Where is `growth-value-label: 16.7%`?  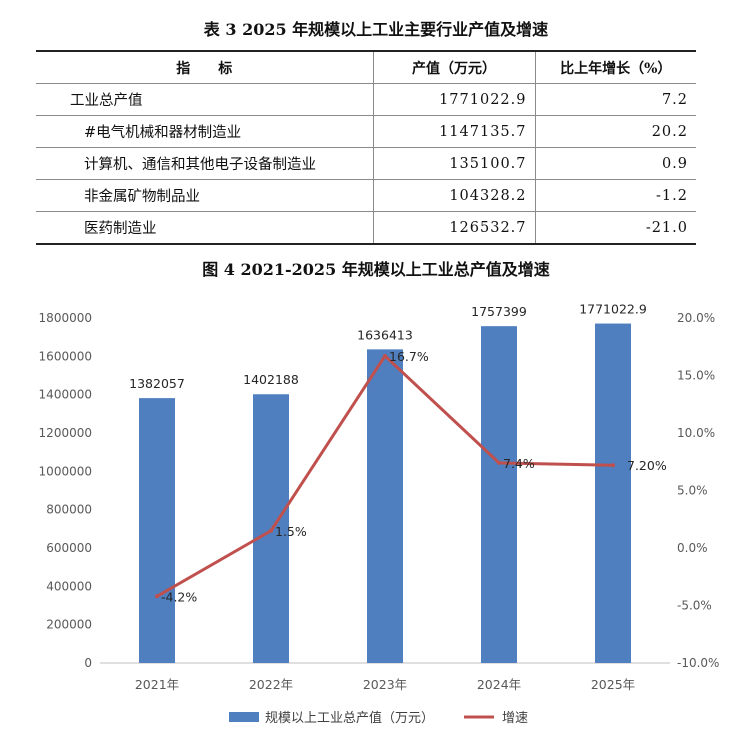
growth-value-label: 16.7% is located at coordinates (409, 356).